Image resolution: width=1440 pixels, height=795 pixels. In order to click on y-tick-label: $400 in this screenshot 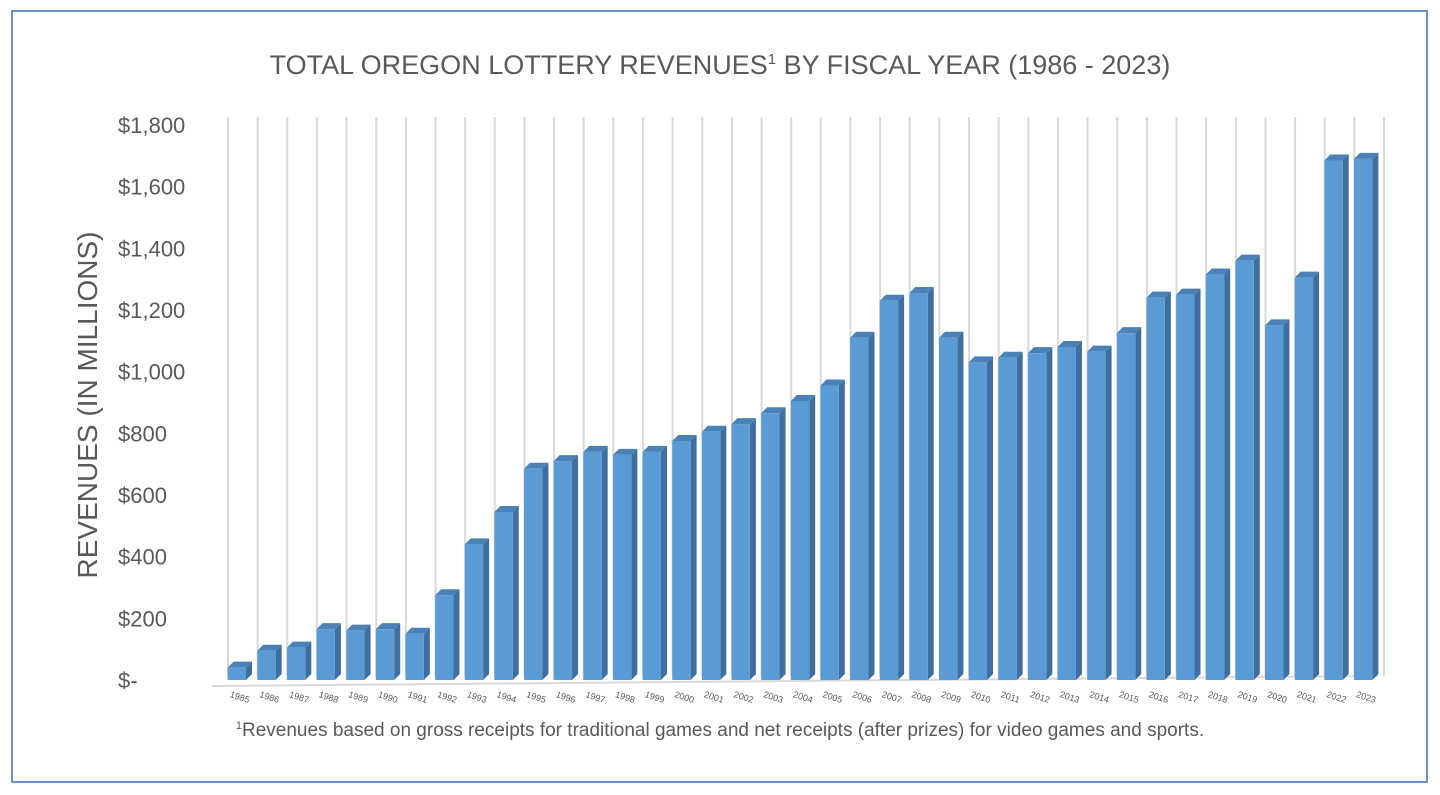, I will do `click(142, 557)`.